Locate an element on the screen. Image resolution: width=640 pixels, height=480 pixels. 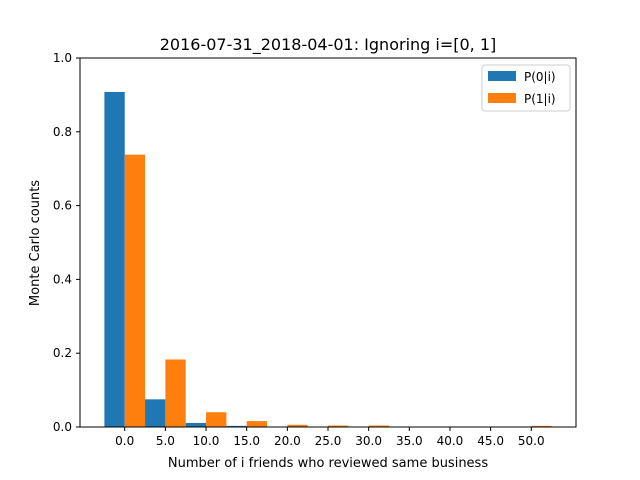
legend-label-0: P(0|i) is located at coordinates (540, 77).